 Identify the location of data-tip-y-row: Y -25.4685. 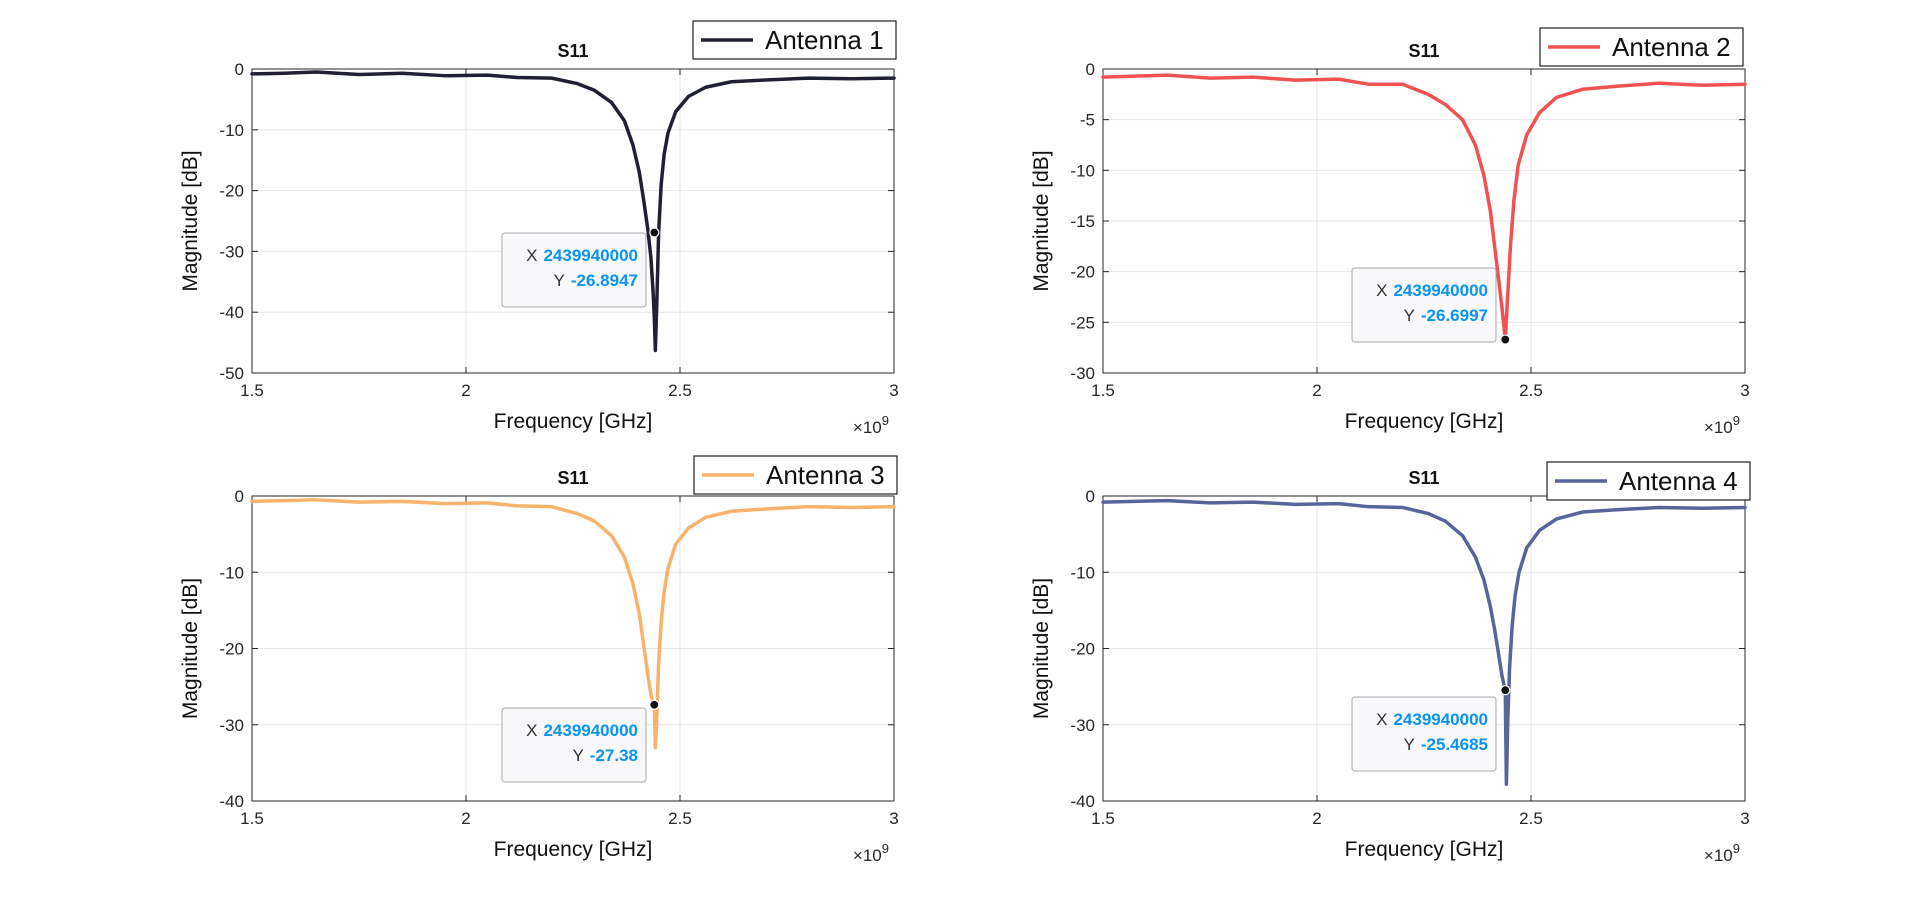
(1446, 744).